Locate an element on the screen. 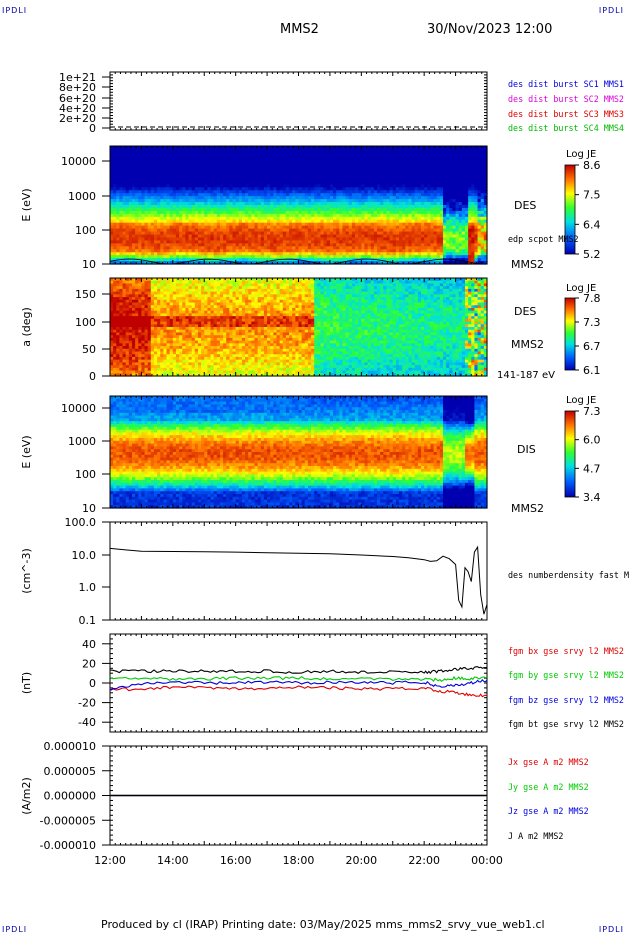 Image resolution: width=630 pixels, height=934 pixels. p1-ytick: 4e+20 is located at coordinates (77, 108).